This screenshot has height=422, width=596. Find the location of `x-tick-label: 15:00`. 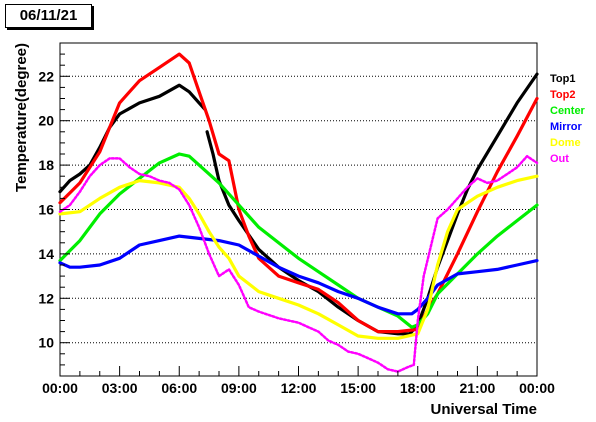

x-tick-label: 15:00 is located at coordinates (358, 388).